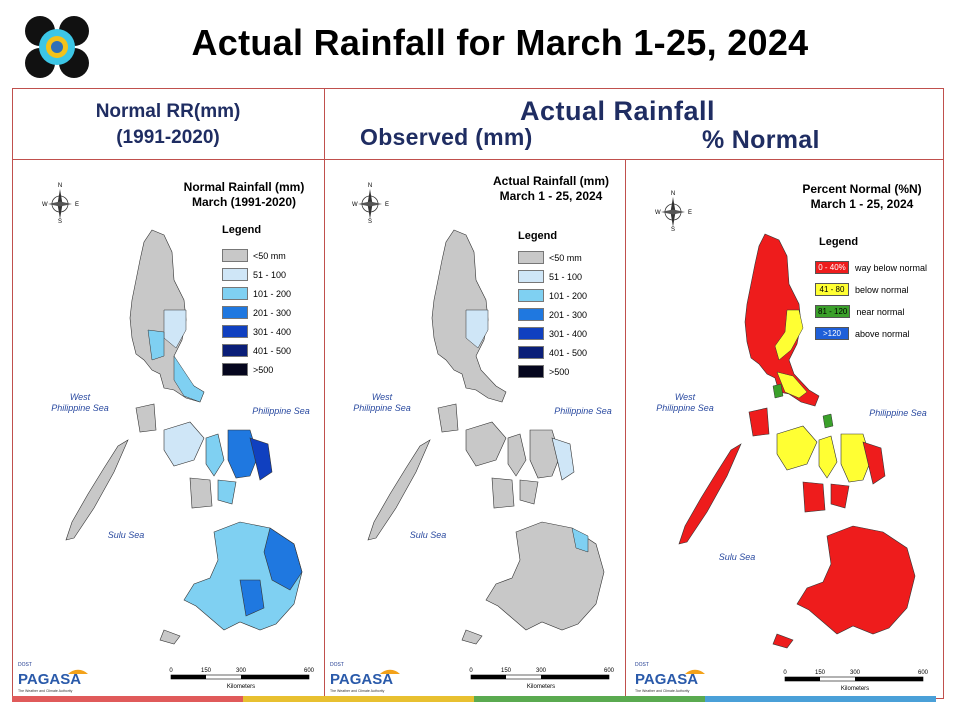 The height and width of the screenshot is (720, 960). Describe the element at coordinates (565, 257) in the screenshot. I see `legend-label: <50 mm` at that location.